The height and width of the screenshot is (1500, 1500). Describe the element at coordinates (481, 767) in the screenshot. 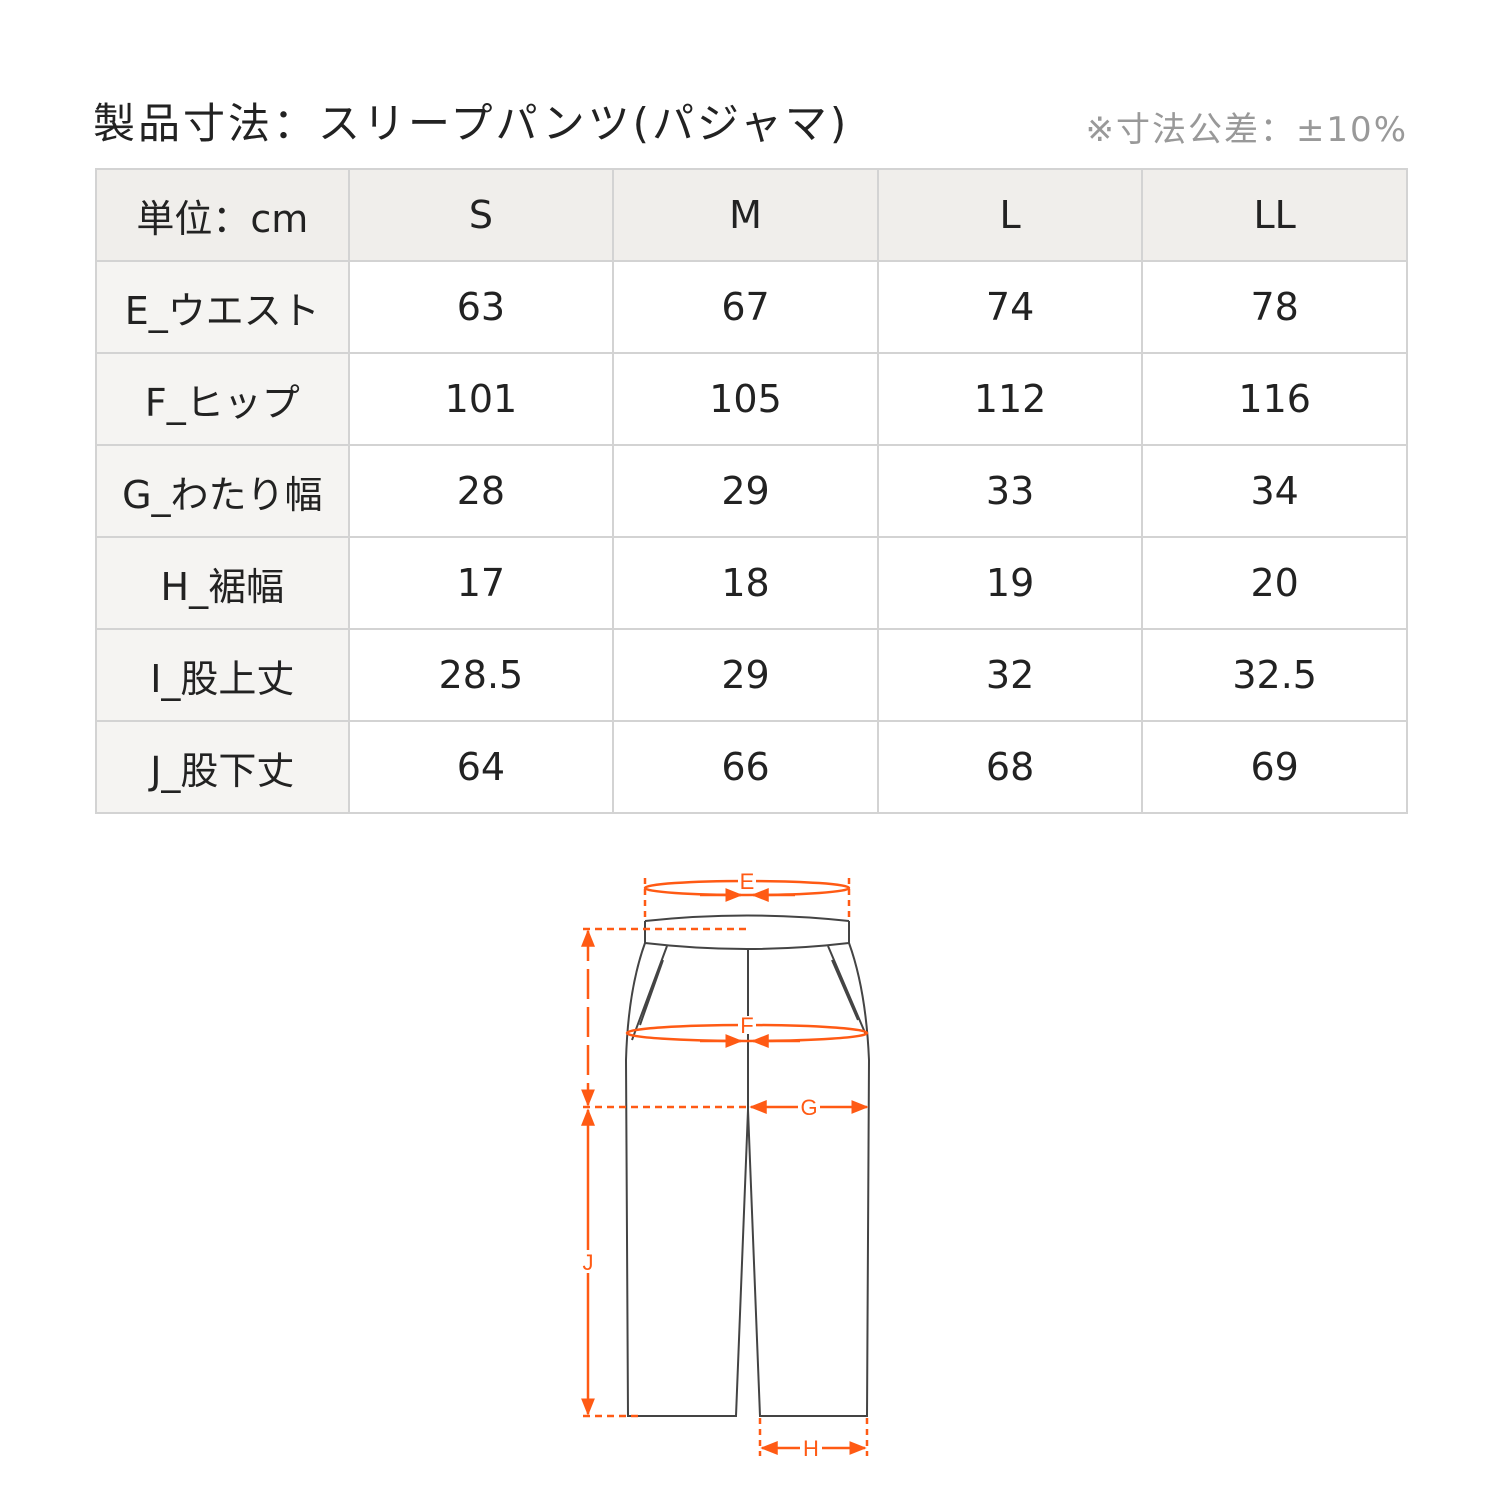

I see `table-cell: 64` at that location.